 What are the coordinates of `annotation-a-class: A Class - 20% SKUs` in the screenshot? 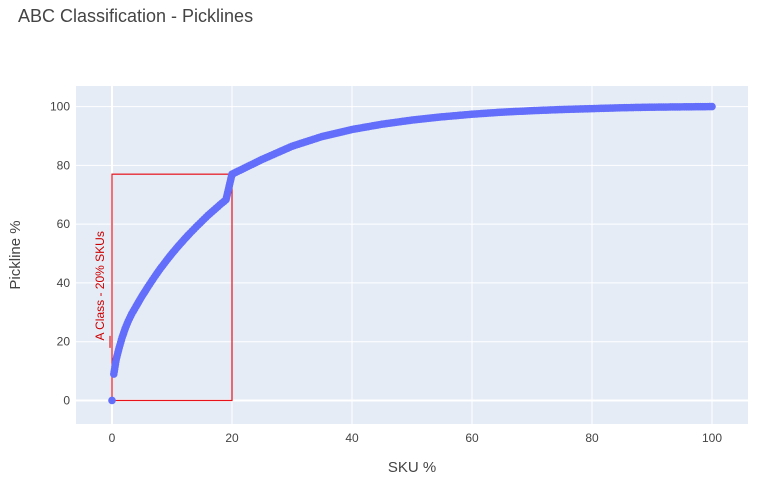 It's located at (100, 285).